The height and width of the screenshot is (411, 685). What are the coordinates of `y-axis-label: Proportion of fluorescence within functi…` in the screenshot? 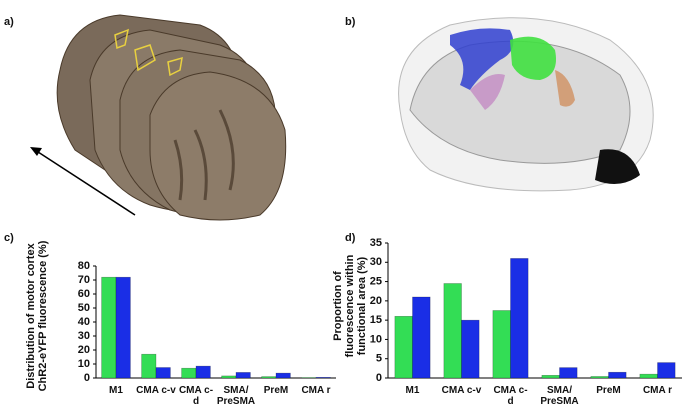 It's located at (350, 306).